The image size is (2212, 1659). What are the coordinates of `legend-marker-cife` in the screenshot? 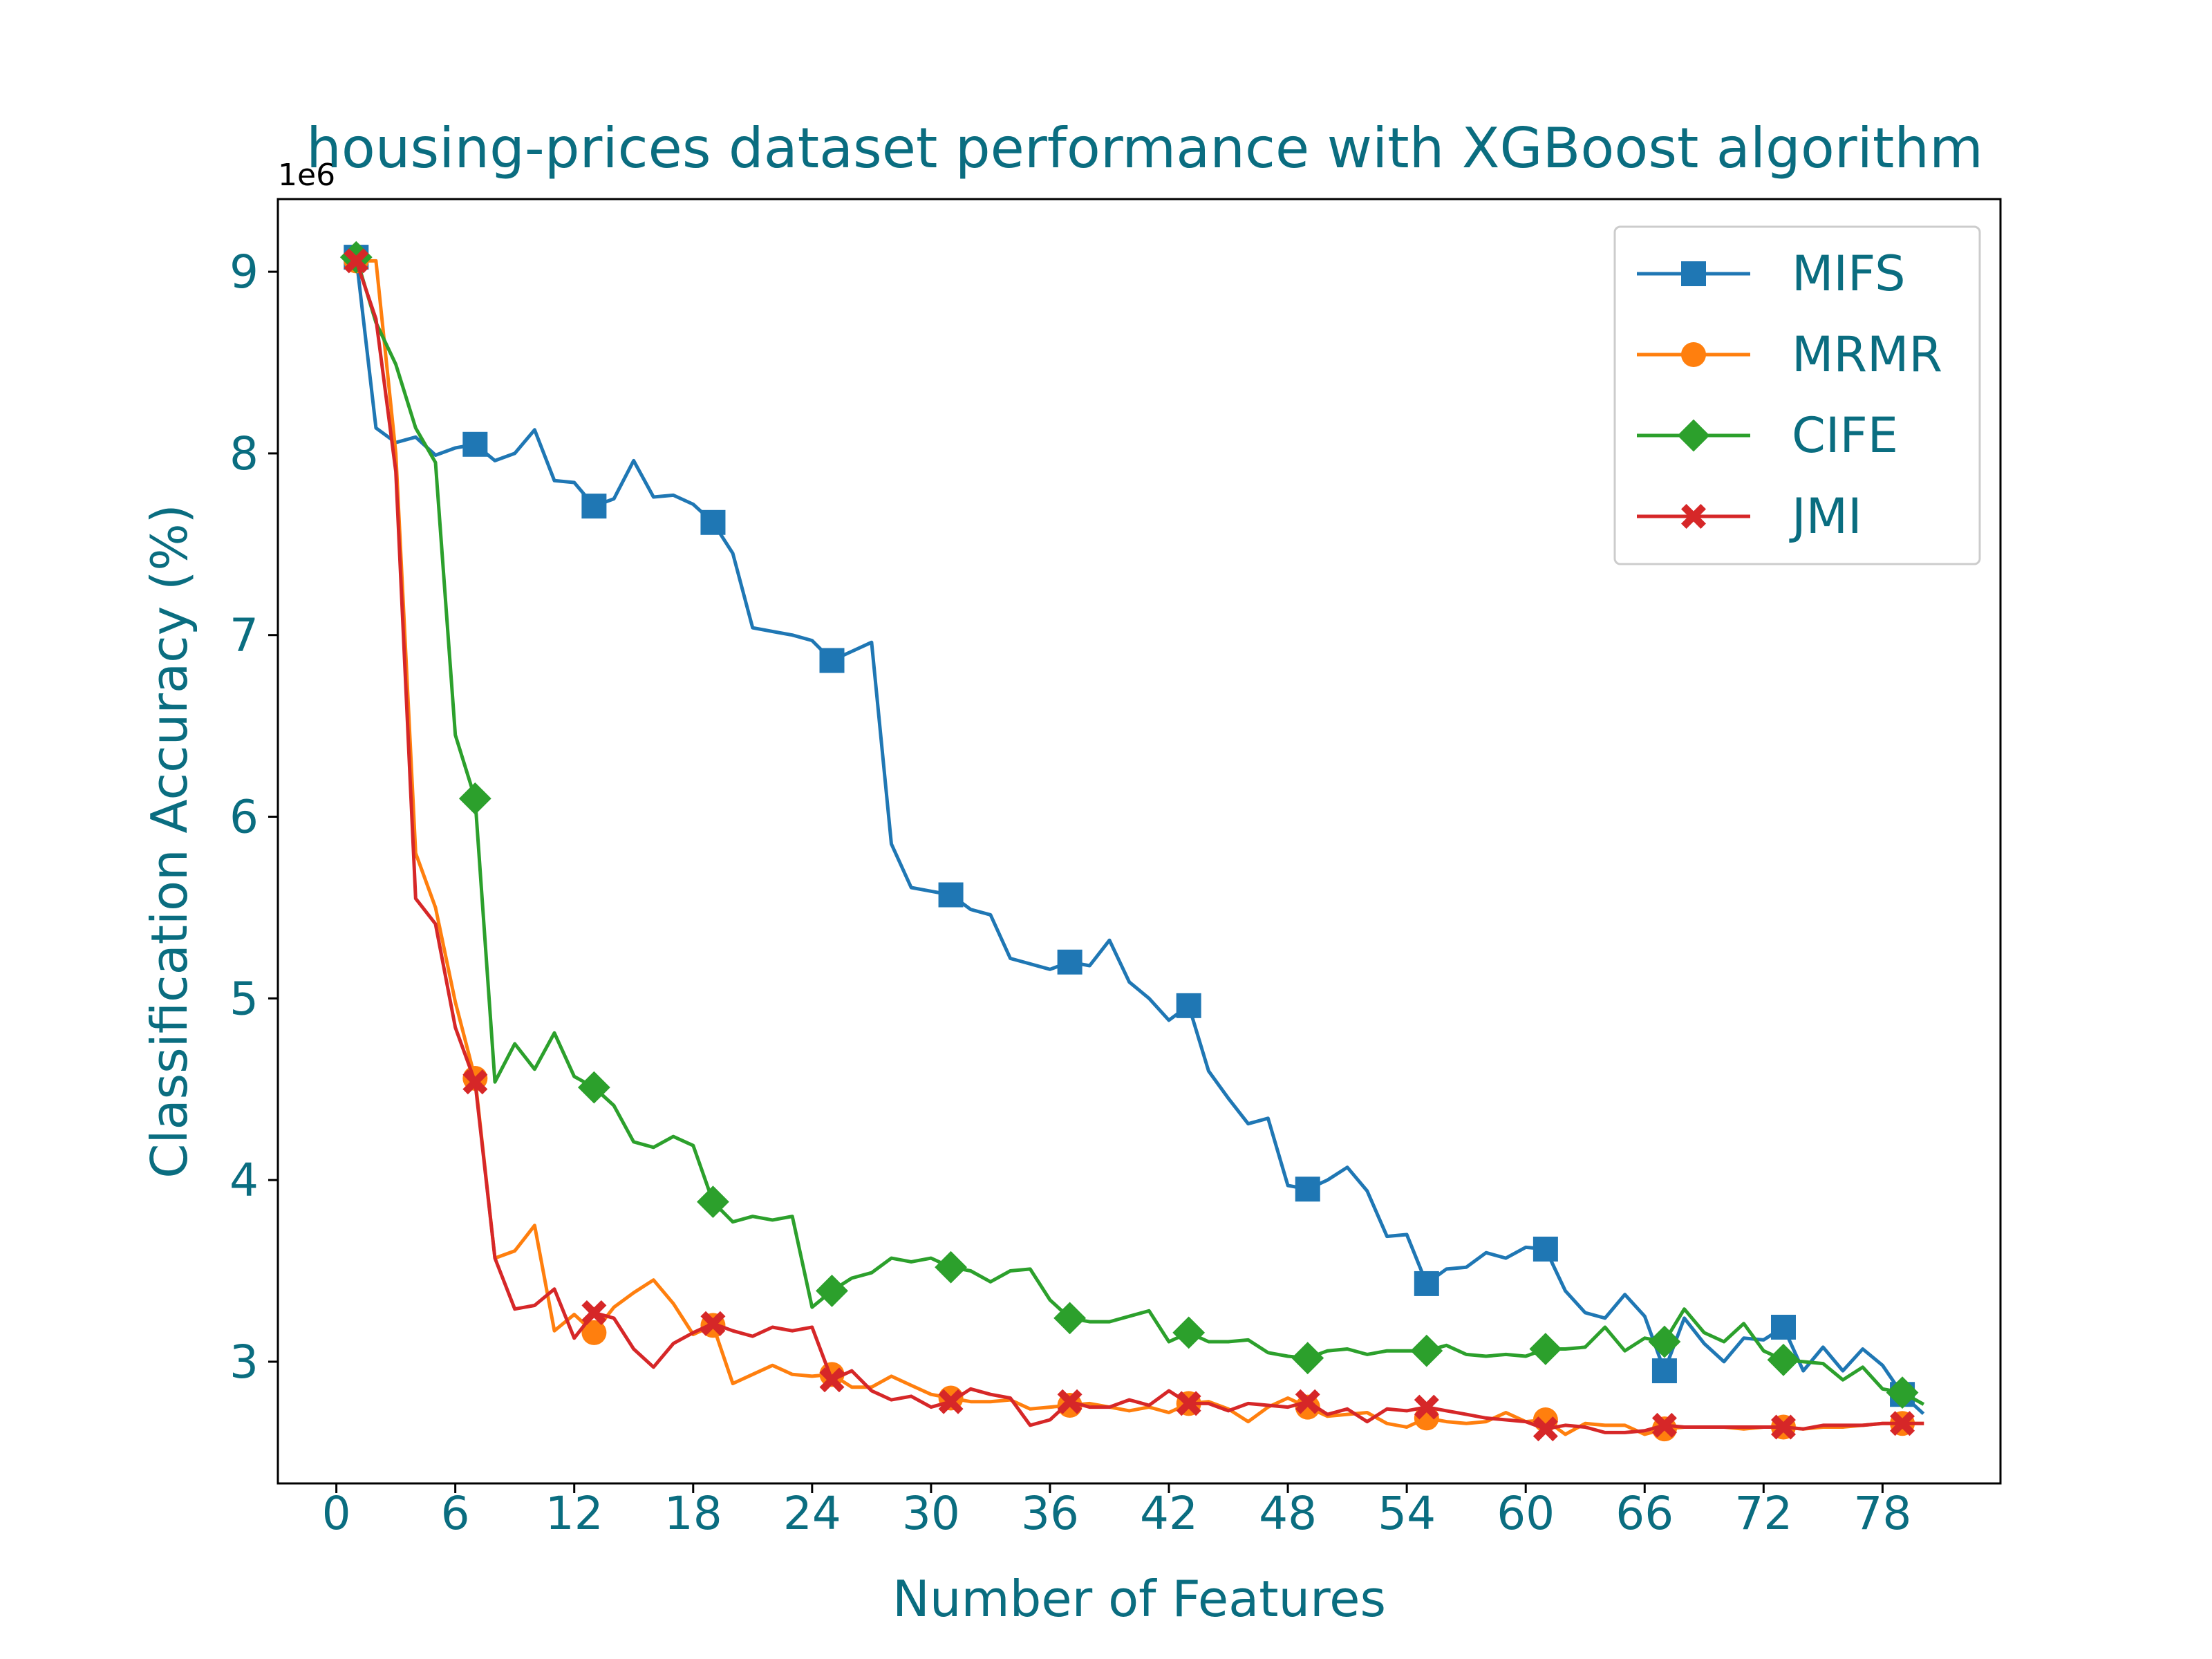 It's located at (1694, 435).